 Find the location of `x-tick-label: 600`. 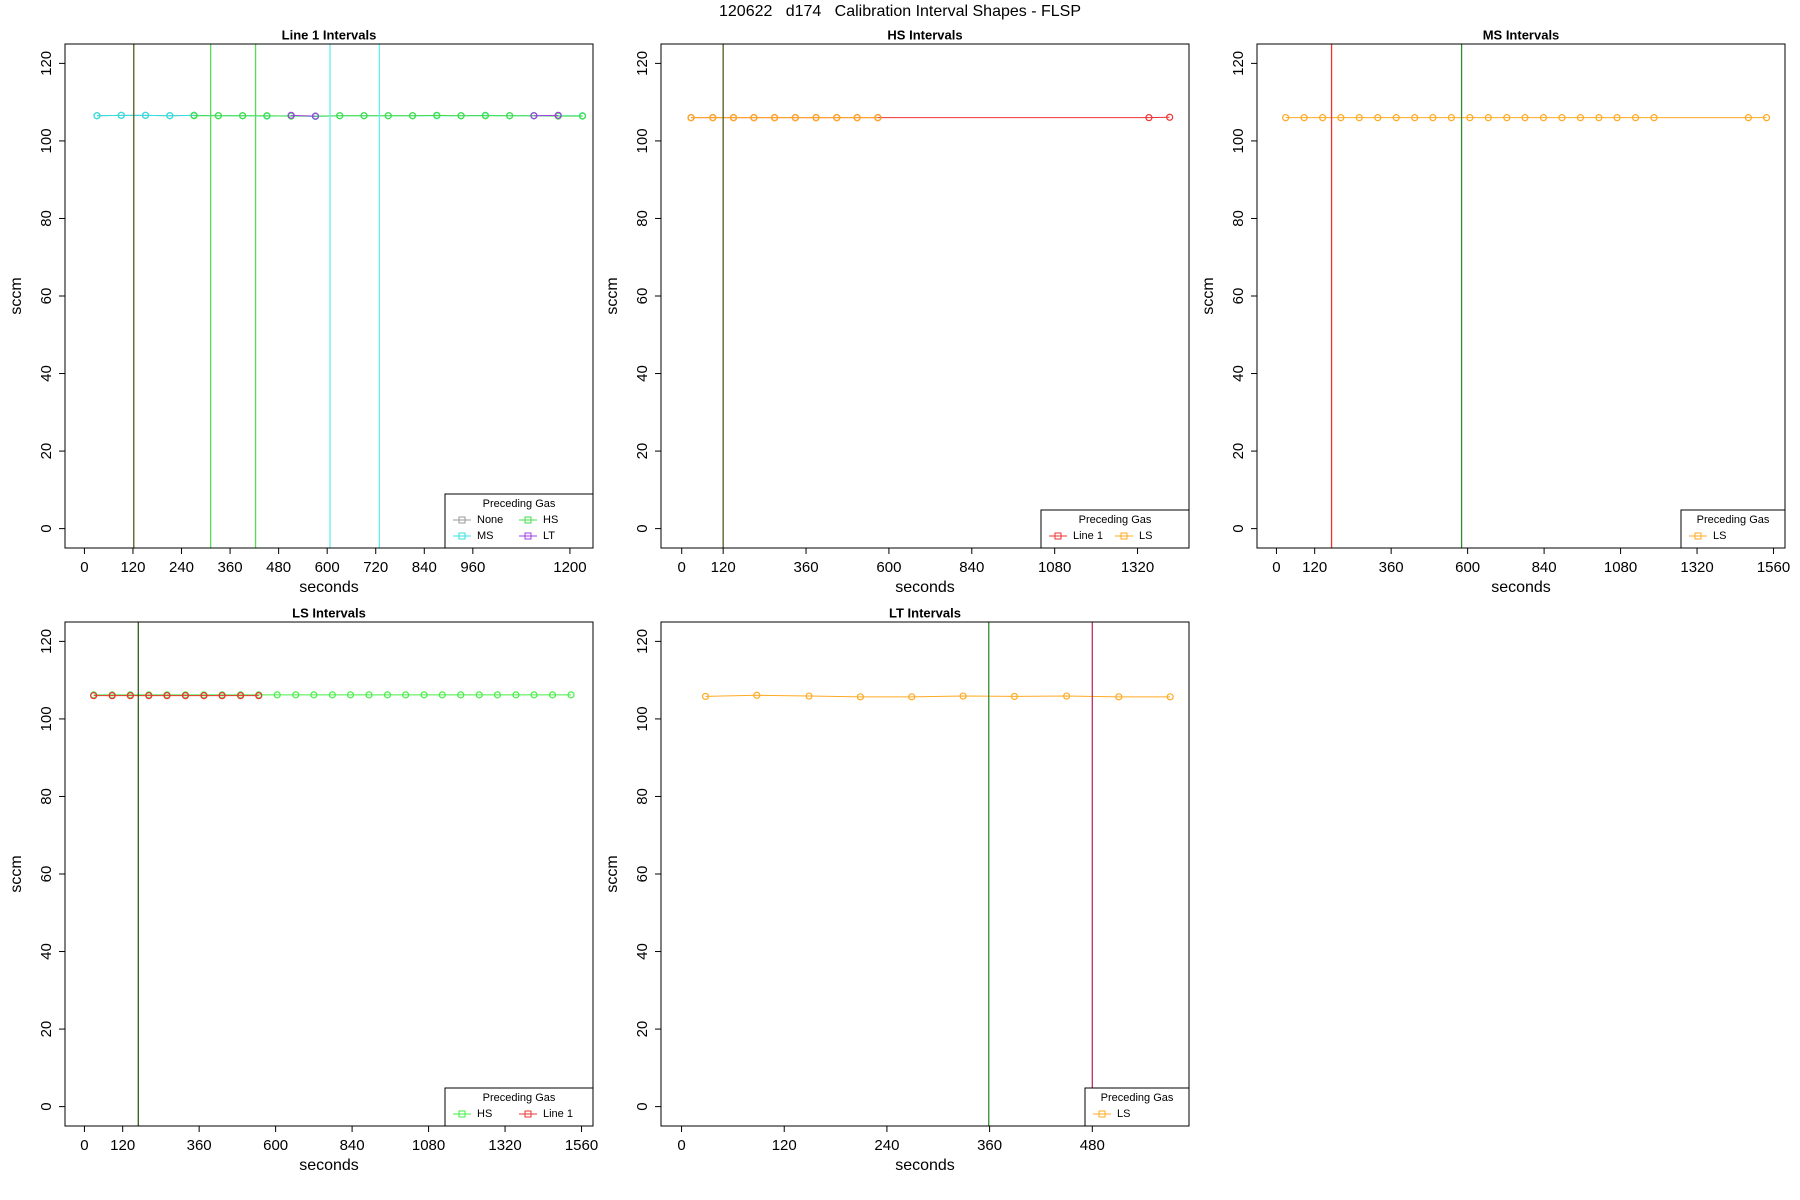

x-tick-label: 600 is located at coordinates (888, 567).